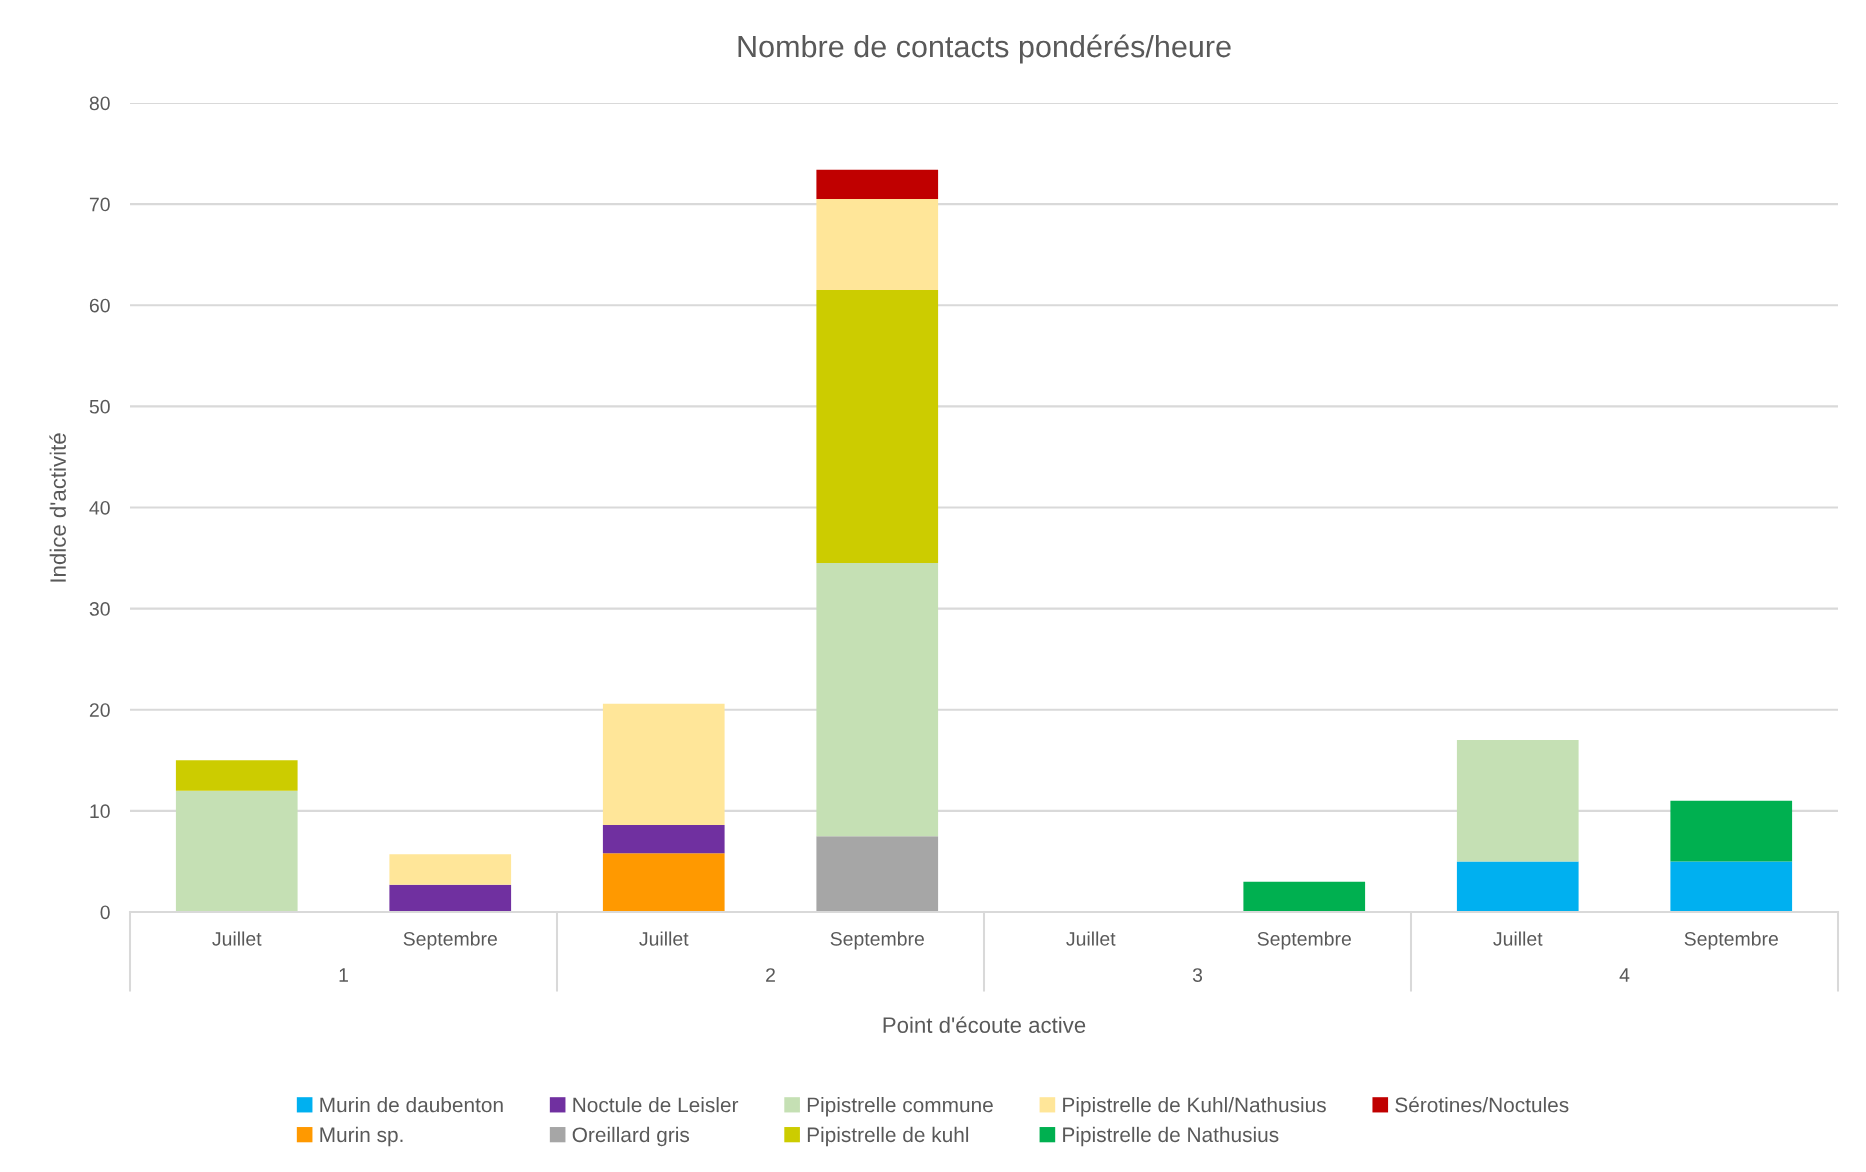  What do you see at coordinates (99, 507) in the screenshot?
I see `y-tick-label: 40` at bounding box center [99, 507].